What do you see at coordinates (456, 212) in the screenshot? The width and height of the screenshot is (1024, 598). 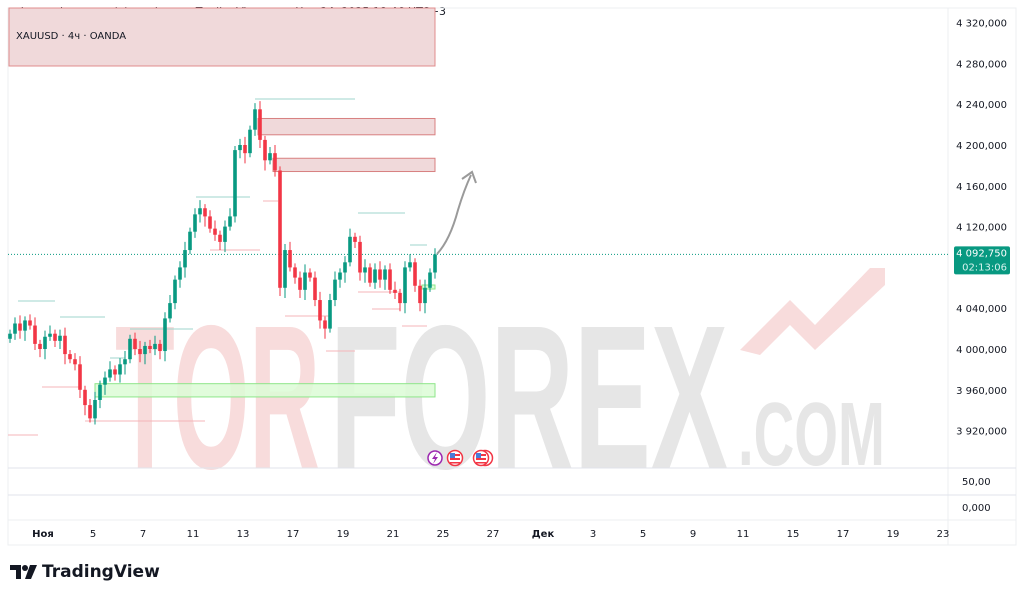 I see `projection-arrow-icon` at bounding box center [456, 212].